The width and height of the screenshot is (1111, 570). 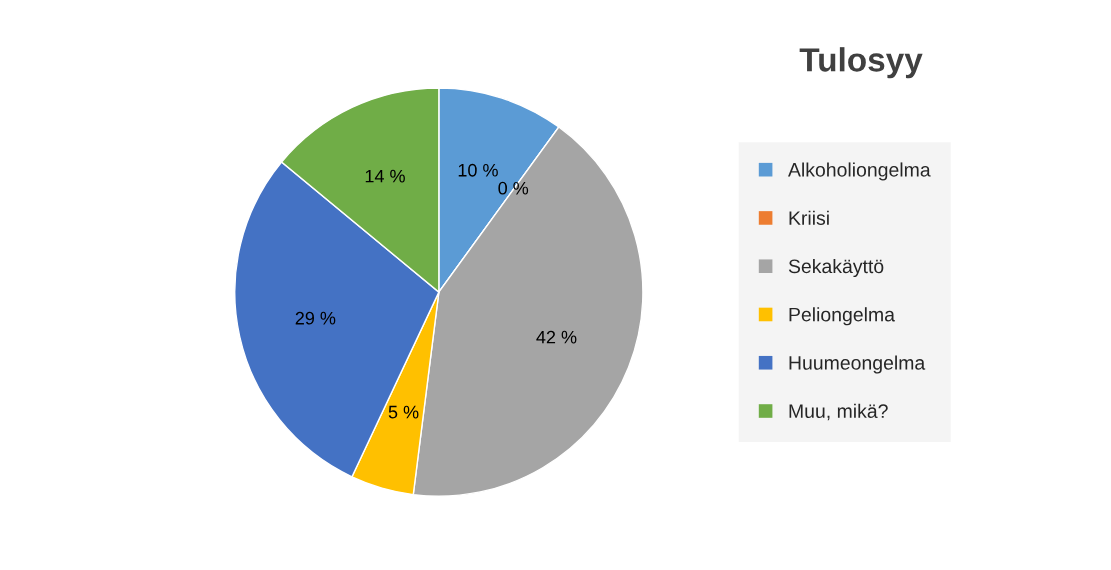 What do you see at coordinates (556, 337) in the screenshot?
I see `data-label: 42 %` at bounding box center [556, 337].